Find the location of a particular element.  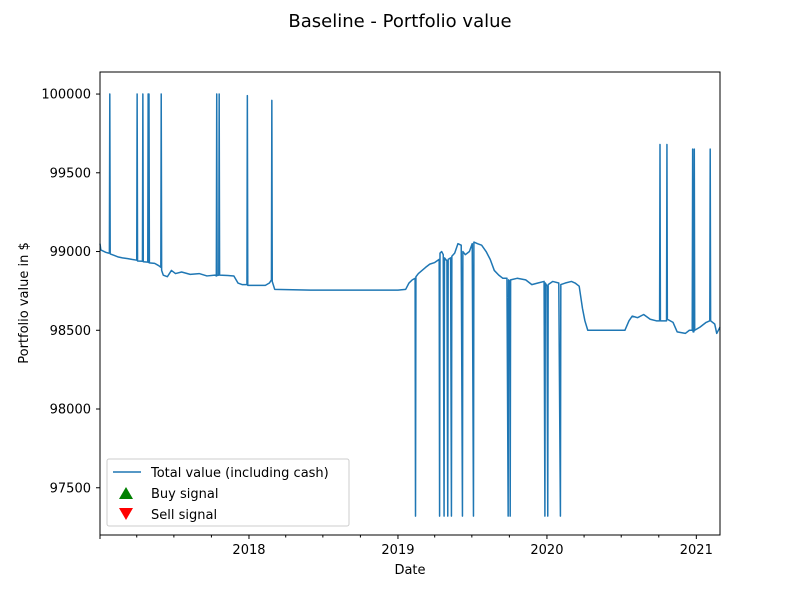

x-axis-ticks: 2018 2019 2020 2021 is located at coordinates (406, 546).